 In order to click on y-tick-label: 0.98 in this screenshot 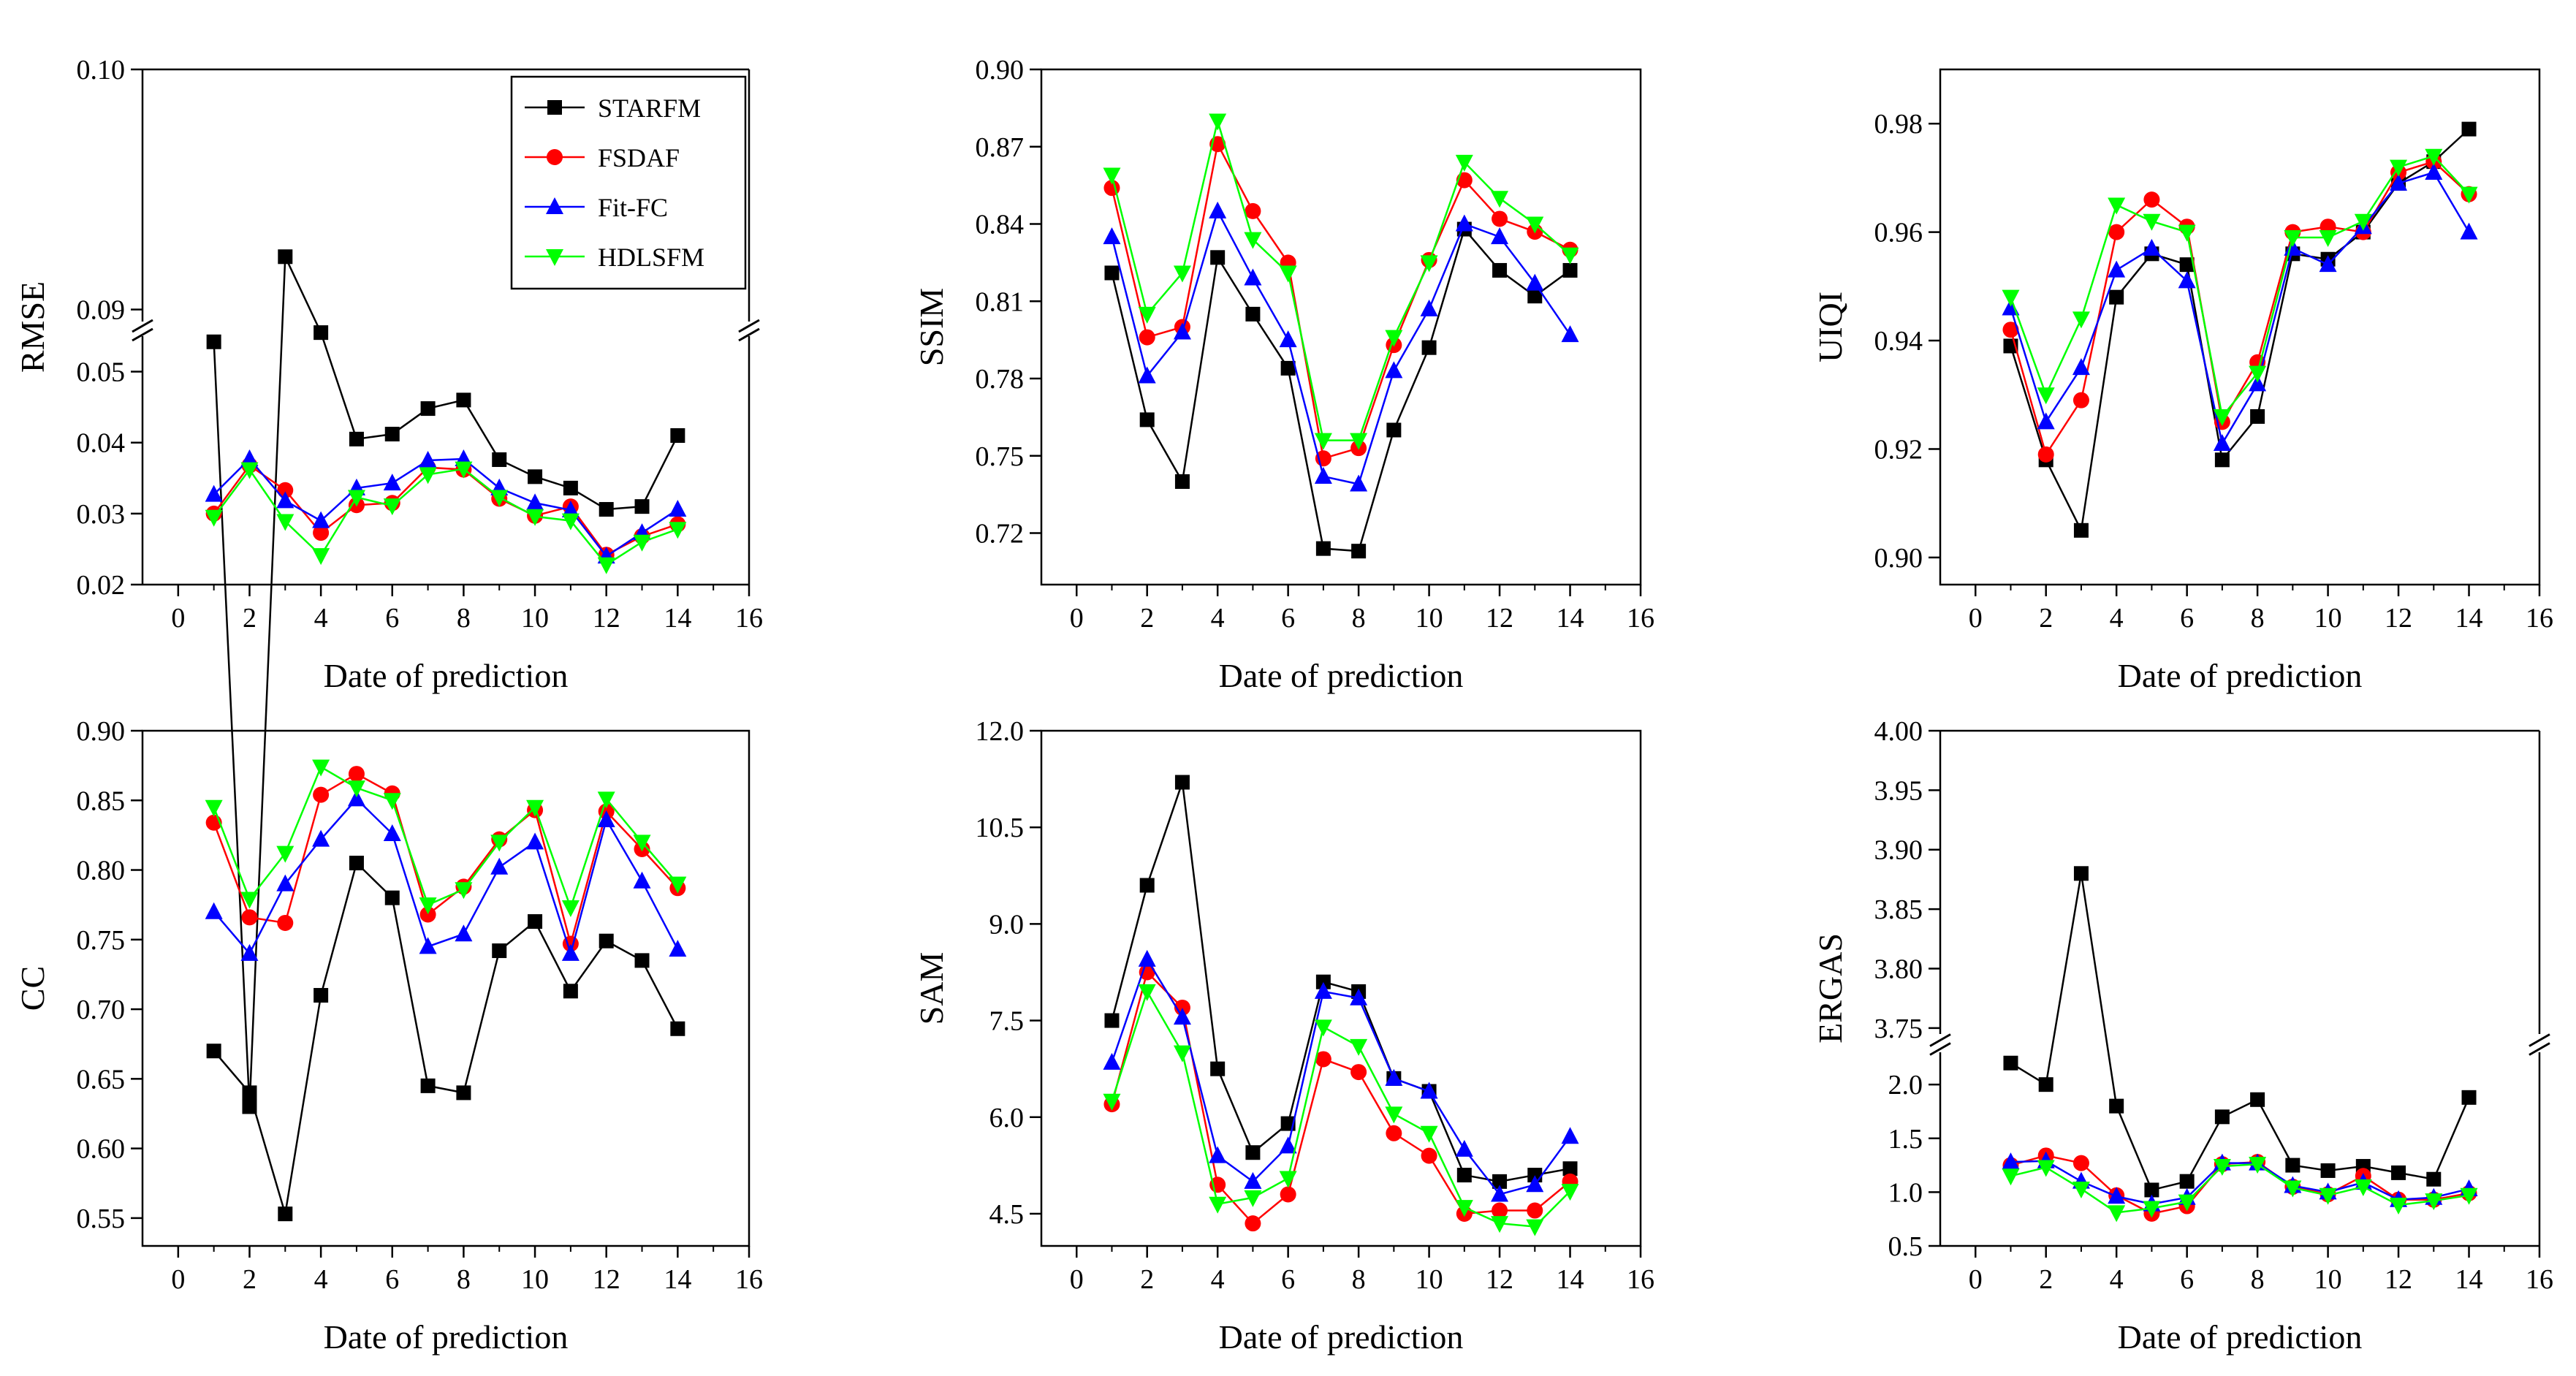, I will do `click(1899, 124)`.